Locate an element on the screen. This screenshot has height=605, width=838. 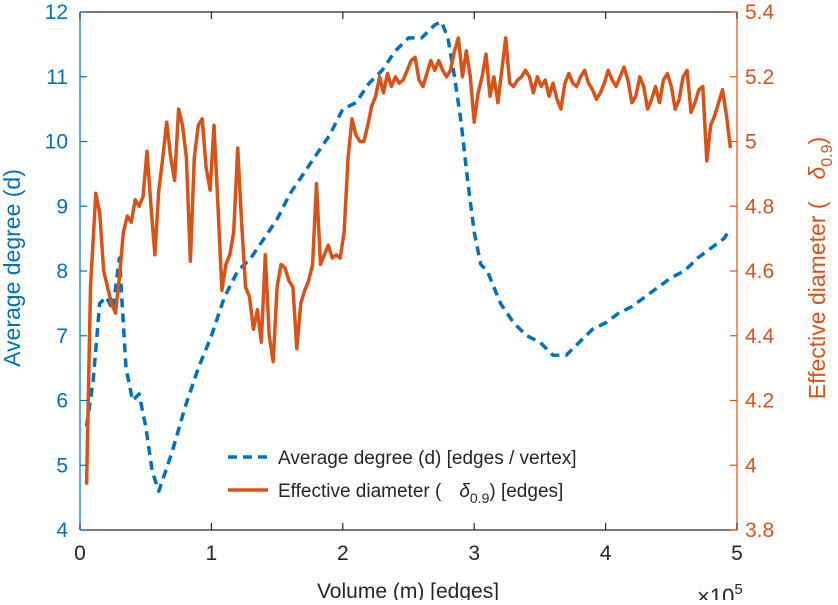
y-right-axis-label-close: ) is located at coordinates (817, 141).